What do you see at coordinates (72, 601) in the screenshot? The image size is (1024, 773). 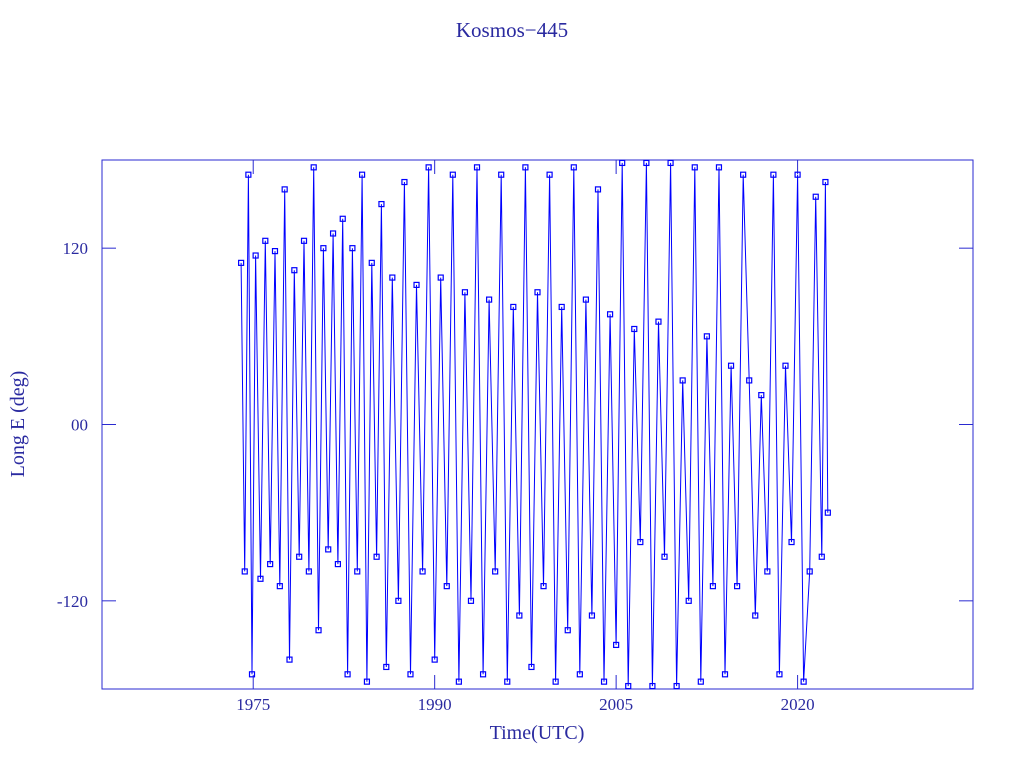 I see `y-tick-label: -120` at bounding box center [72, 601].